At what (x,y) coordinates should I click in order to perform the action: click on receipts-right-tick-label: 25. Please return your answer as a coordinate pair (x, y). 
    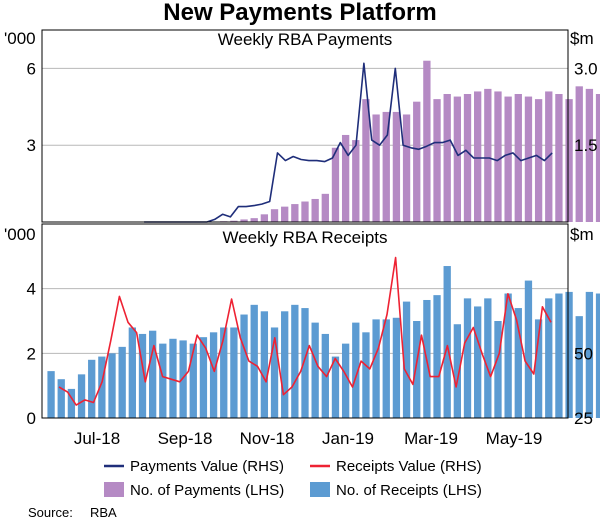
    Looking at the image, I should click on (583, 418).